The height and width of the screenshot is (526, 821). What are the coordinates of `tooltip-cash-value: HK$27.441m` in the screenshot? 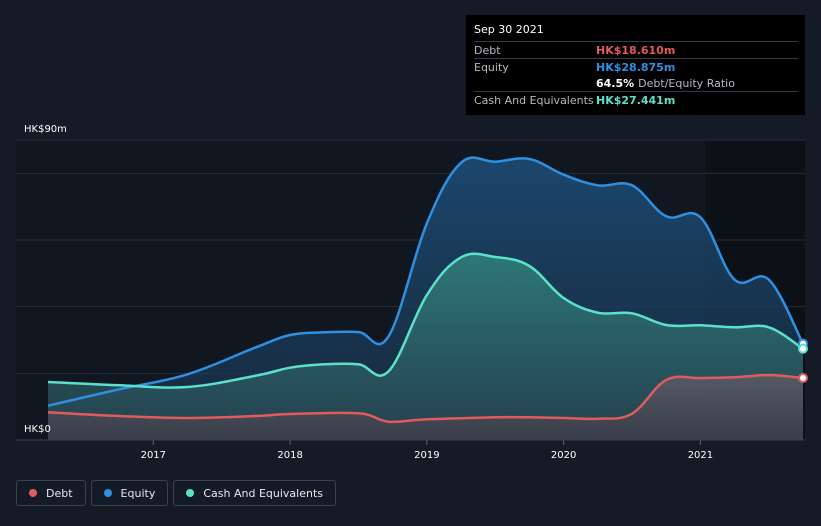 It's located at (636, 100).